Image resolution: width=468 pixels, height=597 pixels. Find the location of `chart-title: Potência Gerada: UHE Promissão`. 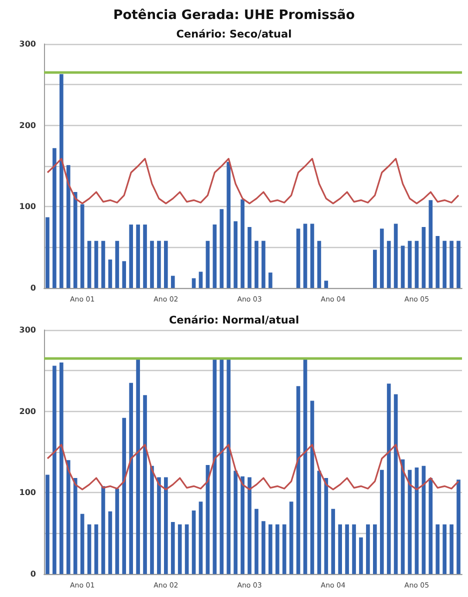

chart-title: Potência Gerada: UHE Promissão is located at coordinates (234, 15).